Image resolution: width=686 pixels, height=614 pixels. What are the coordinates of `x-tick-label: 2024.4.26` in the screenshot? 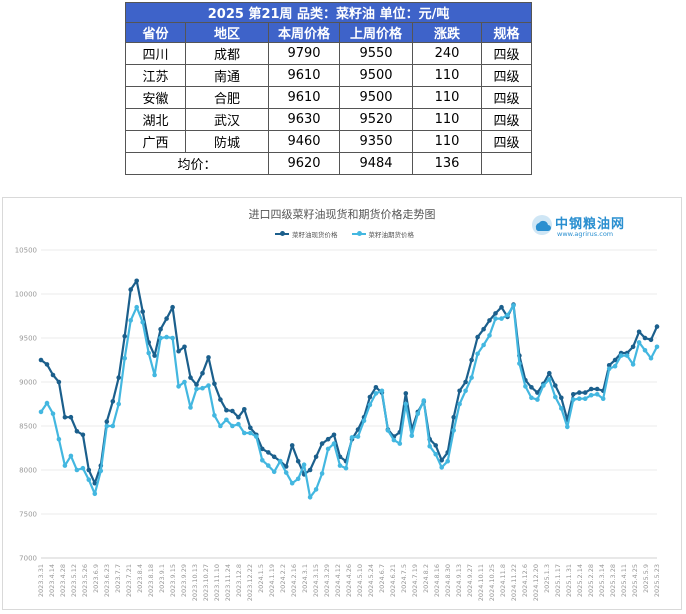 It's located at (349, 580).